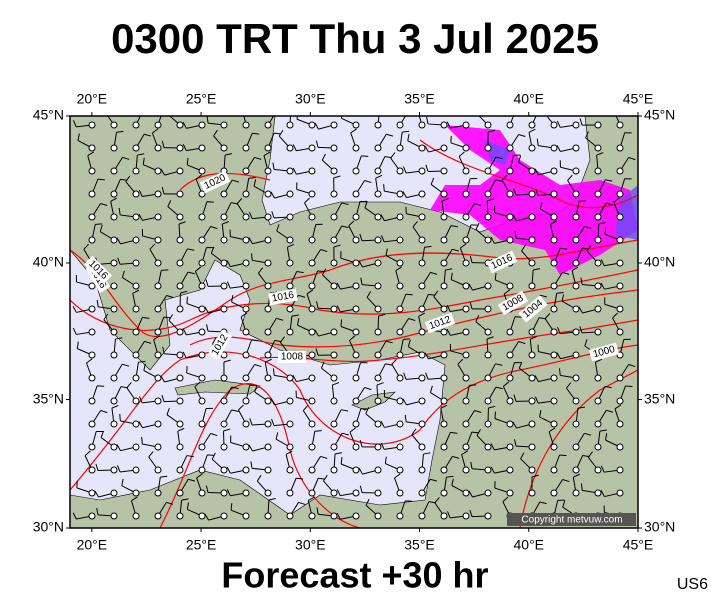 The image size is (711, 605). I want to click on lon-label: 20°E, so click(92, 99).